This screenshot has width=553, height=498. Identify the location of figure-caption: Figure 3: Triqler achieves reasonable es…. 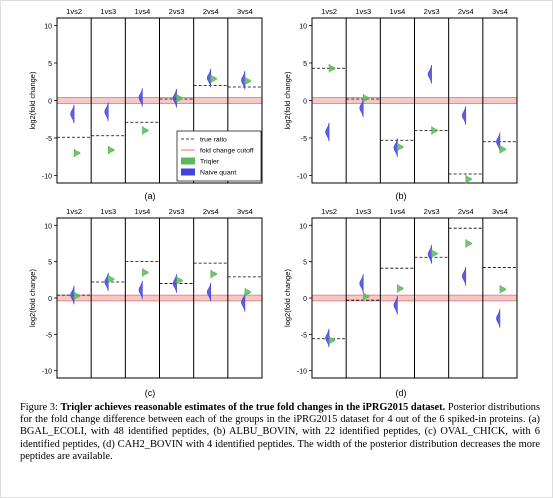
(280, 432).